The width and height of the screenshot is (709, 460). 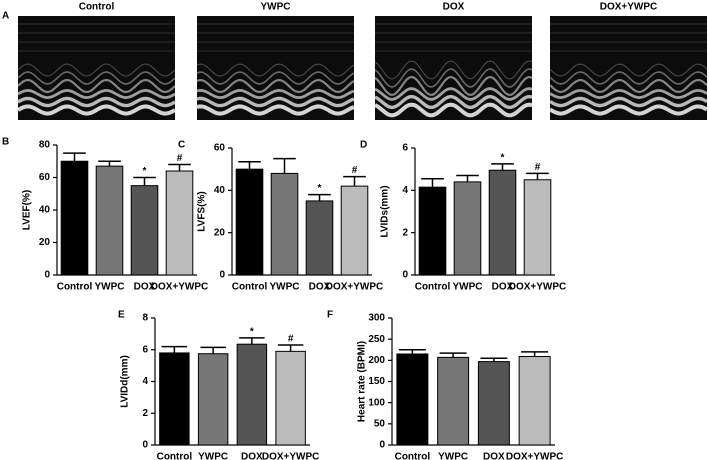 I want to click on panel-label: A, so click(x=5, y=16).